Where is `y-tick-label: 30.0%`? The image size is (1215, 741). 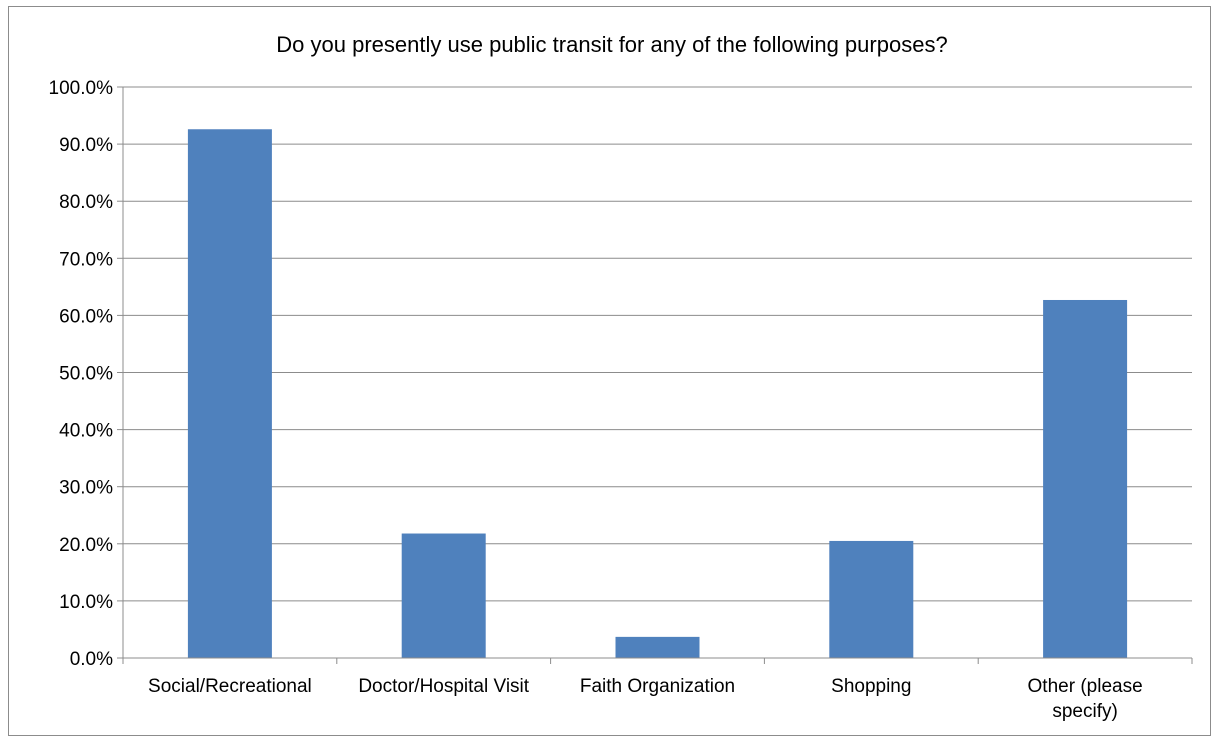
y-tick-label: 30.0% is located at coordinates (86, 488).